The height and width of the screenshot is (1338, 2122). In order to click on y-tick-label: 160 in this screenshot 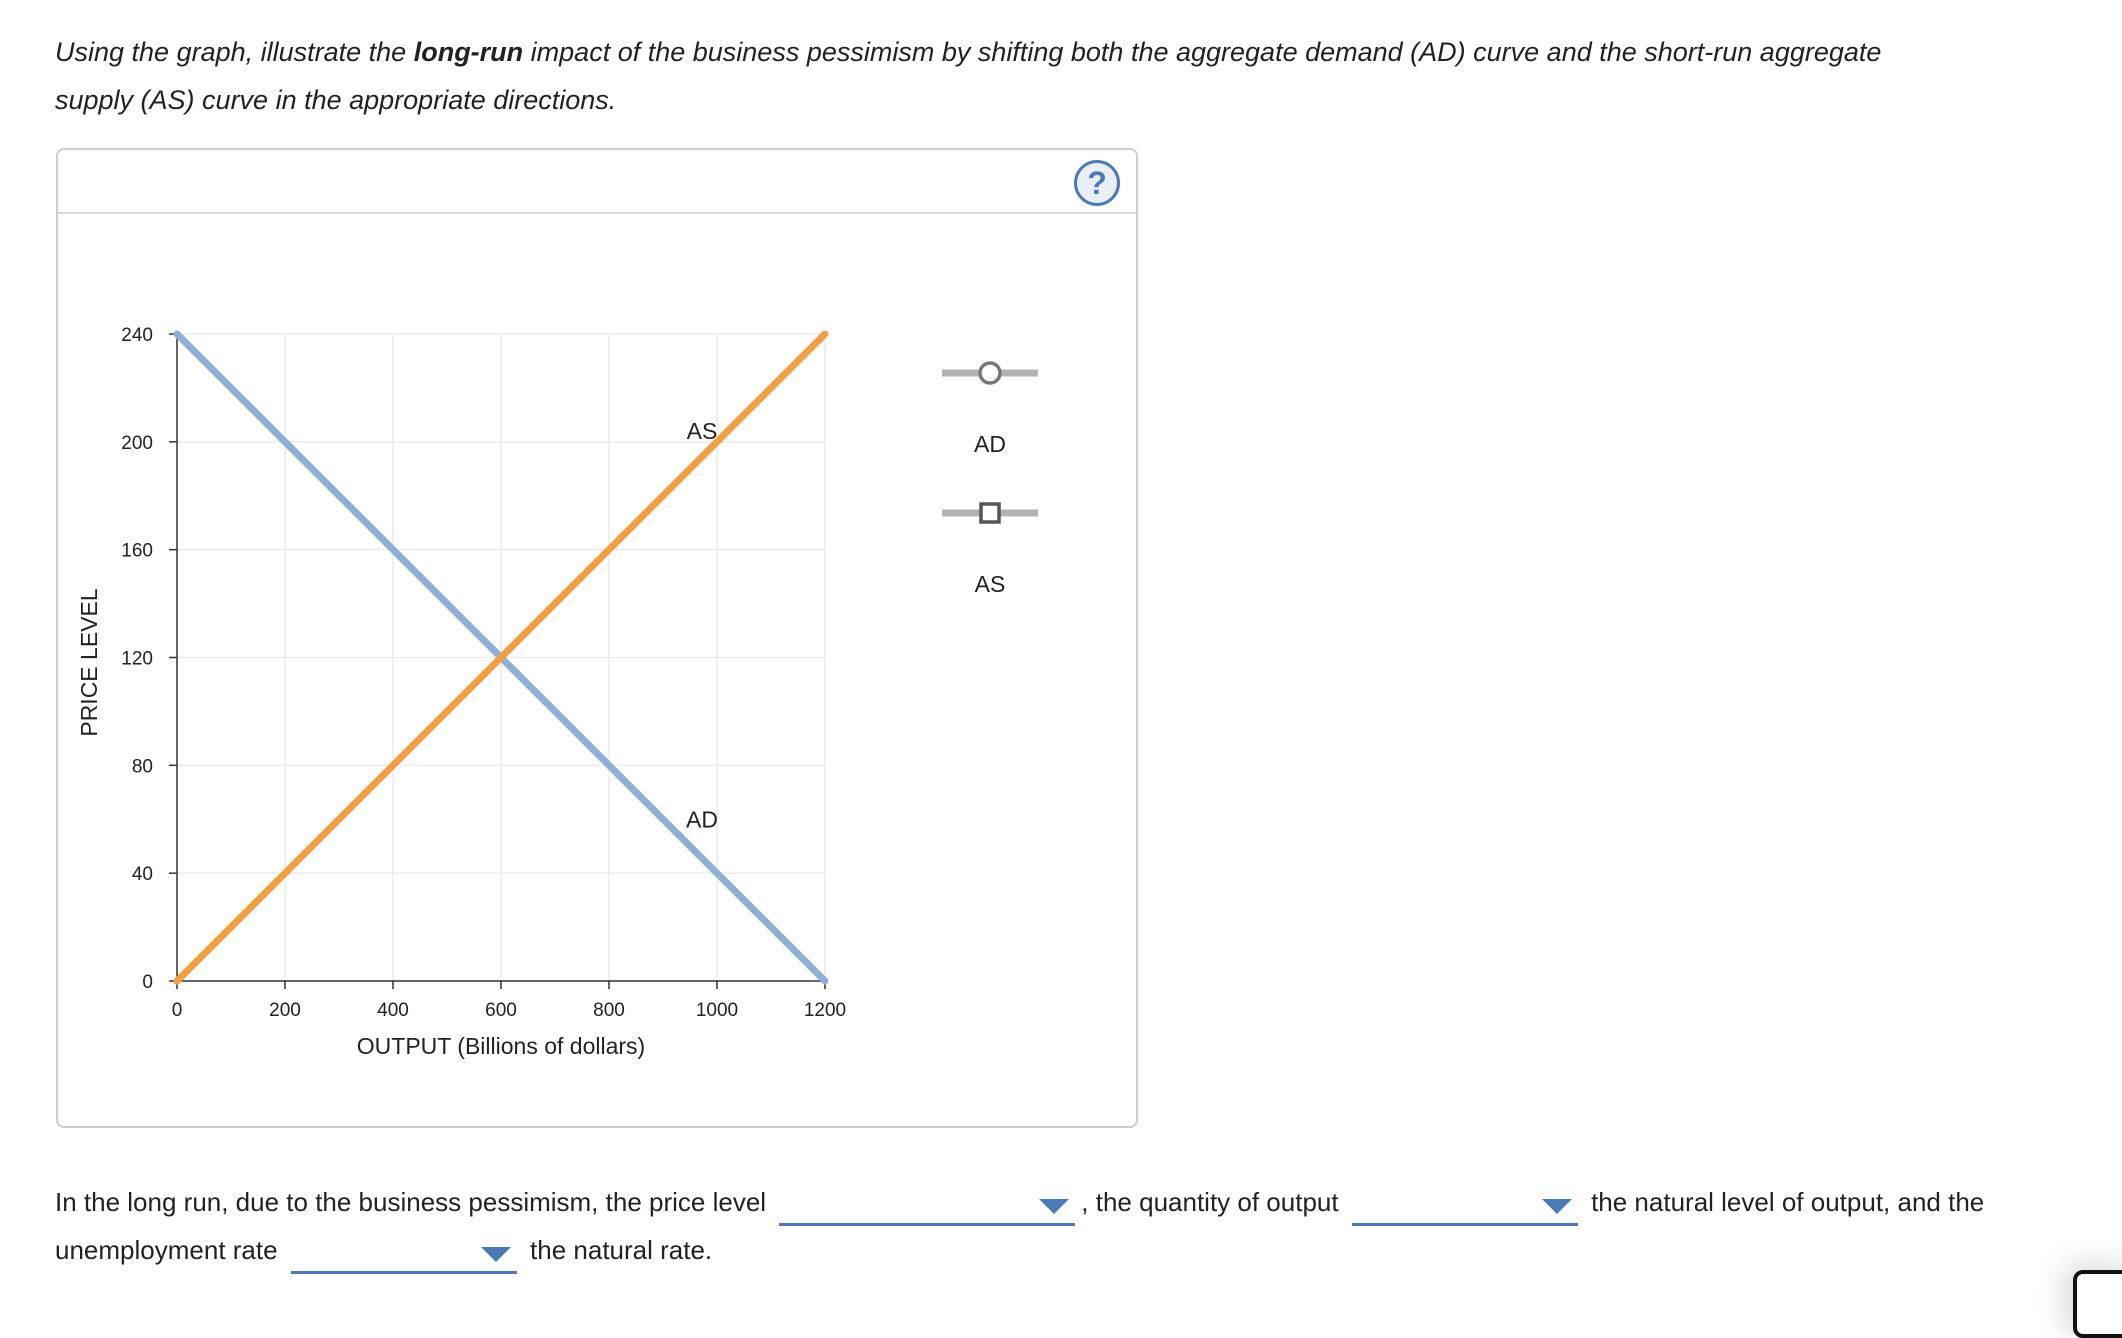, I will do `click(137, 551)`.